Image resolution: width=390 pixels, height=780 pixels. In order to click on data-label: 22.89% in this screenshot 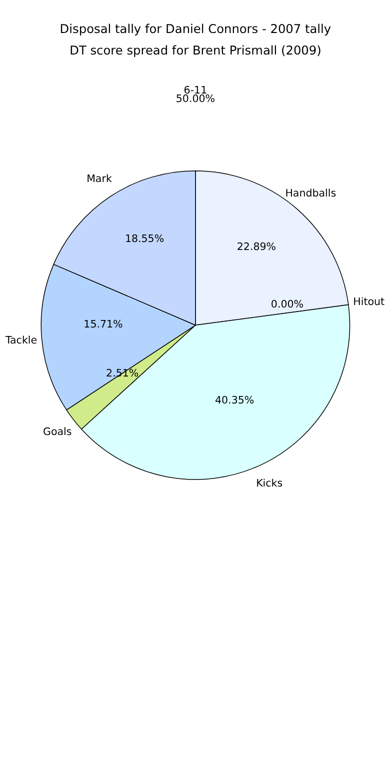, I will do `click(256, 246)`.